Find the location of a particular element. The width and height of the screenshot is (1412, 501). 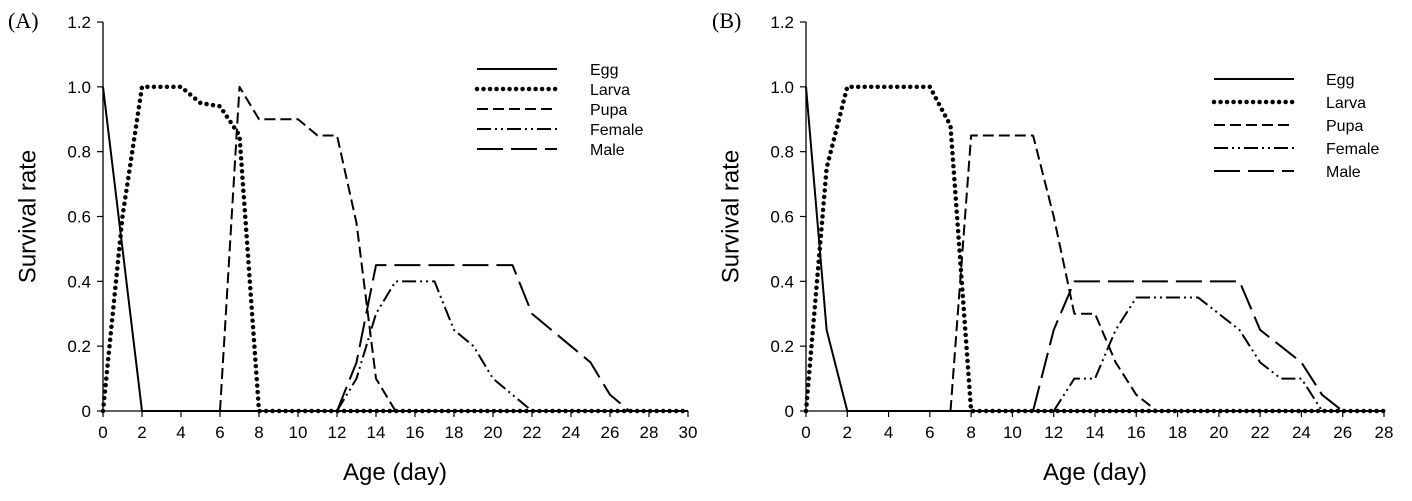

panel-label: (A) is located at coordinates (23, 20).